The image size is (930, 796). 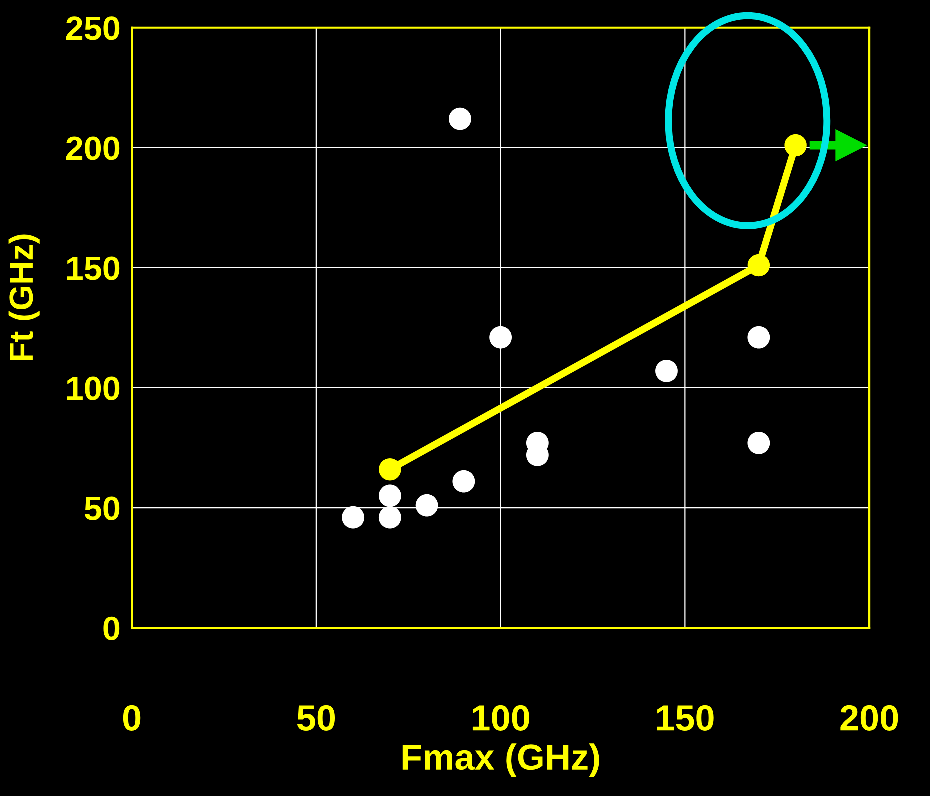 I want to click on x-tick-label: 0, so click(x=132, y=718).